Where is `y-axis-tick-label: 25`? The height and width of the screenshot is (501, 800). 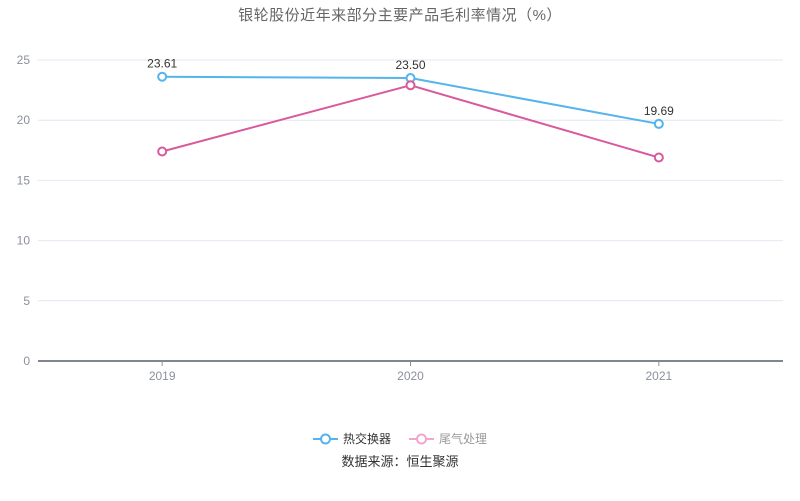
y-axis-tick-label: 25 is located at coordinates (24, 60).